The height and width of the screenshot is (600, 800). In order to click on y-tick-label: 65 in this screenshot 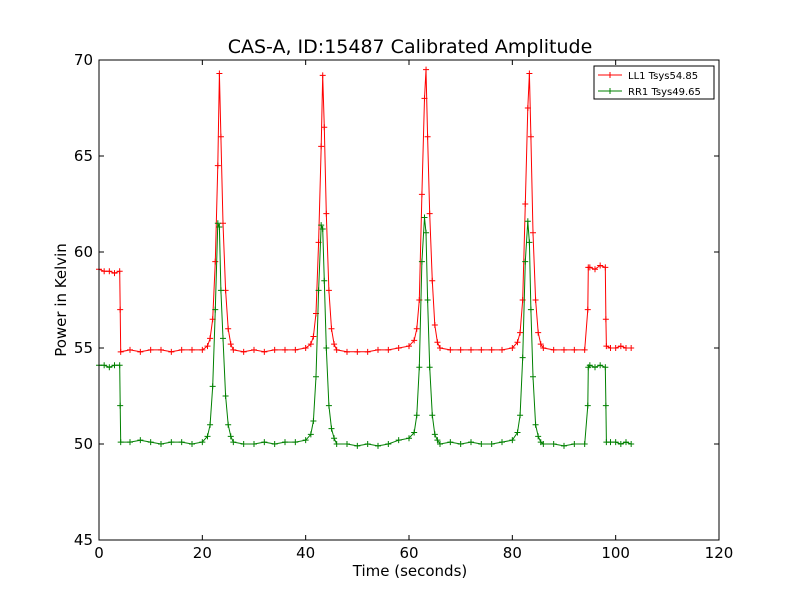, I will do `click(83, 156)`.